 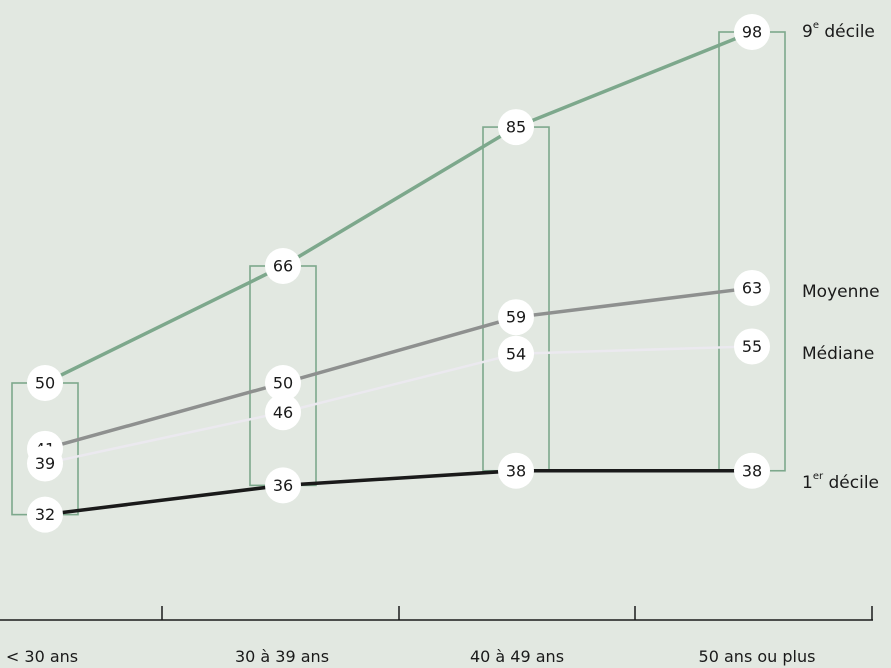 I want to click on series-labels: 9e décile Moyenne Médiane 1er décile, so click(x=841, y=257).